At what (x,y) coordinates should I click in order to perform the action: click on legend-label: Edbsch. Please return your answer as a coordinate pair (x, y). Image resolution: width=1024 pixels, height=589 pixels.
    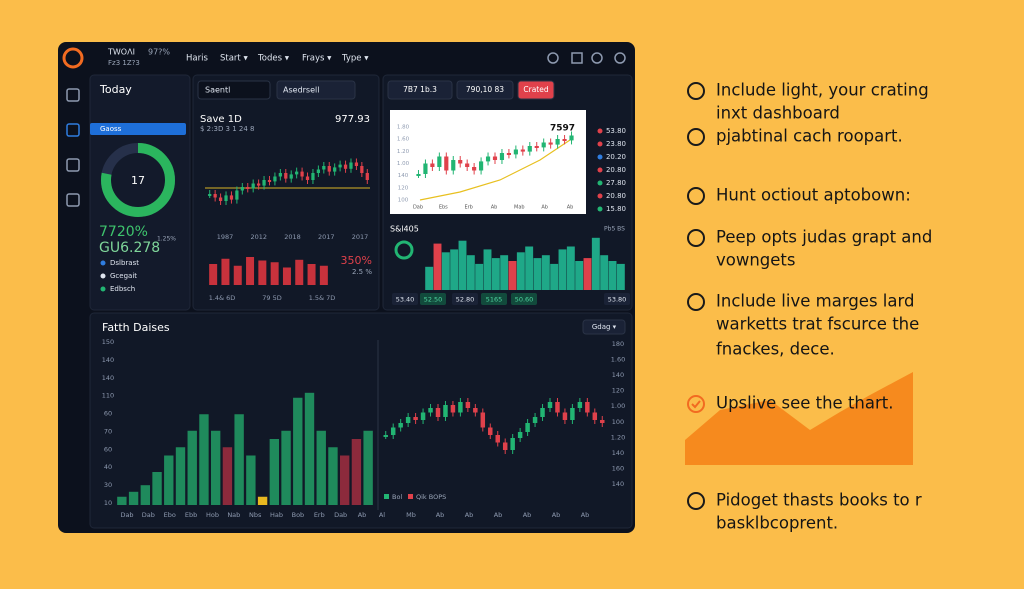
    Looking at the image, I should click on (122, 289).